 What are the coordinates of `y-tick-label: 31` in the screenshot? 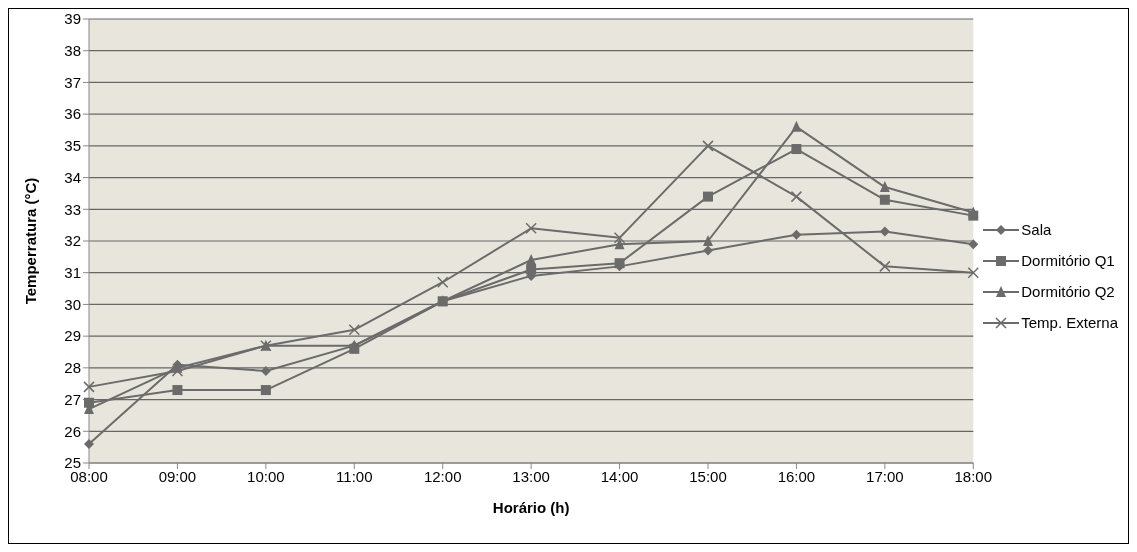 It's located at (72, 273).